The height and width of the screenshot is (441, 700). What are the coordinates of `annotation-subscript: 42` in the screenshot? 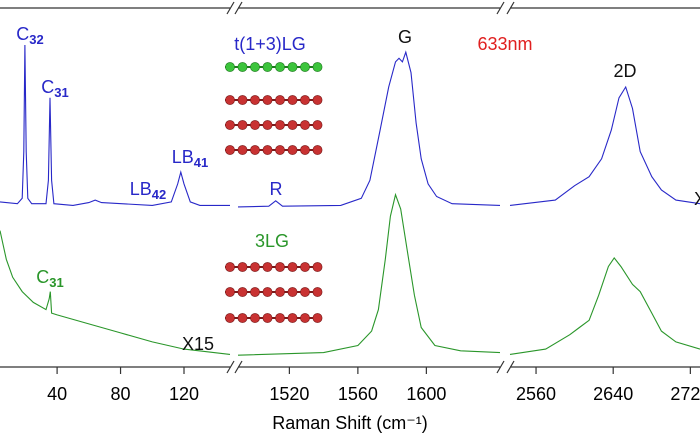 It's located at (159, 194).